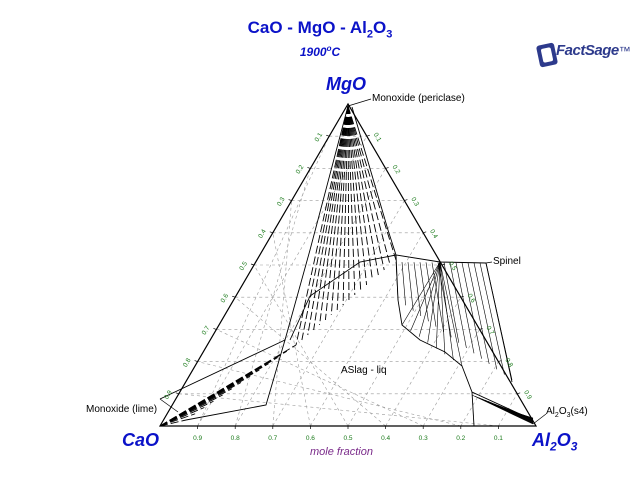  Describe the element at coordinates (122, 409) in the screenshot. I see `label-lime: Monoxide (lime)` at that location.